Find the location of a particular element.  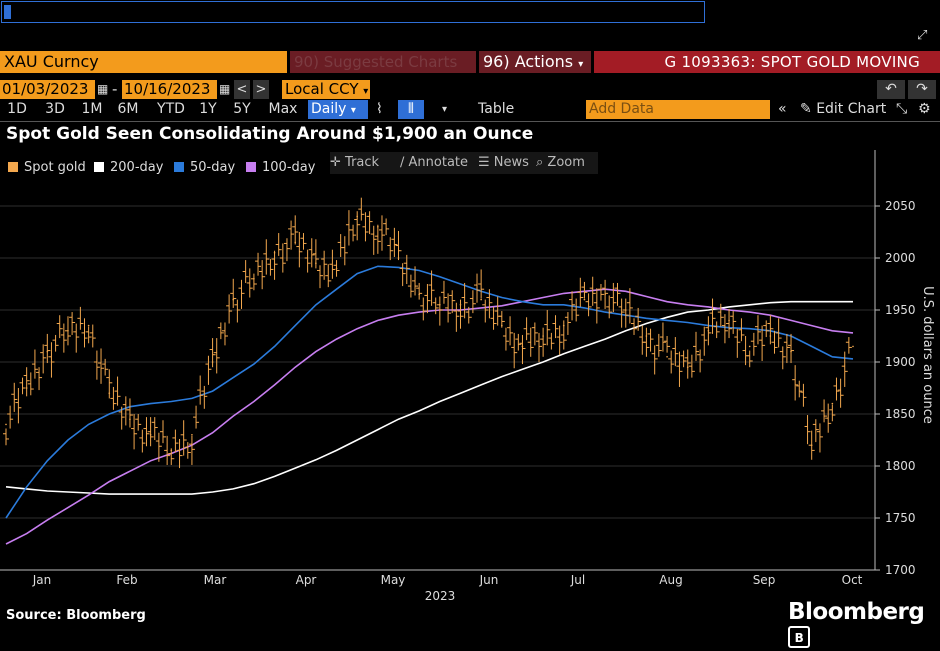

y-tick-label: 2000 is located at coordinates (900, 258).